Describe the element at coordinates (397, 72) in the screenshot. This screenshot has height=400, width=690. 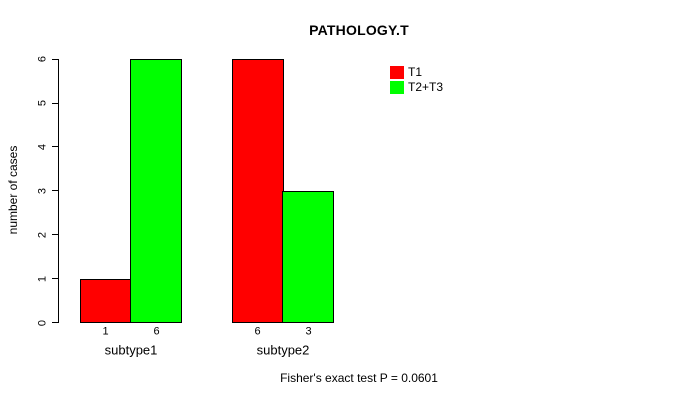
I see `legend-swatch-t1-icon` at that location.